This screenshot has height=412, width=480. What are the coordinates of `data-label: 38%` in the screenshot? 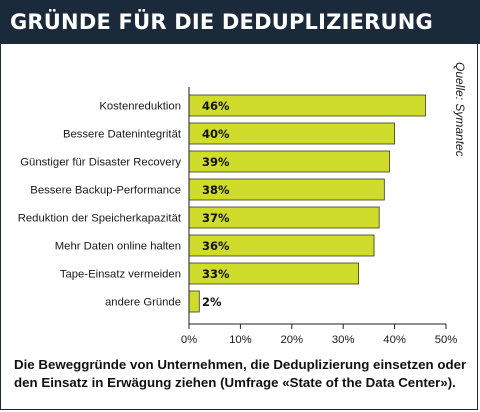 It's located at (216, 190).